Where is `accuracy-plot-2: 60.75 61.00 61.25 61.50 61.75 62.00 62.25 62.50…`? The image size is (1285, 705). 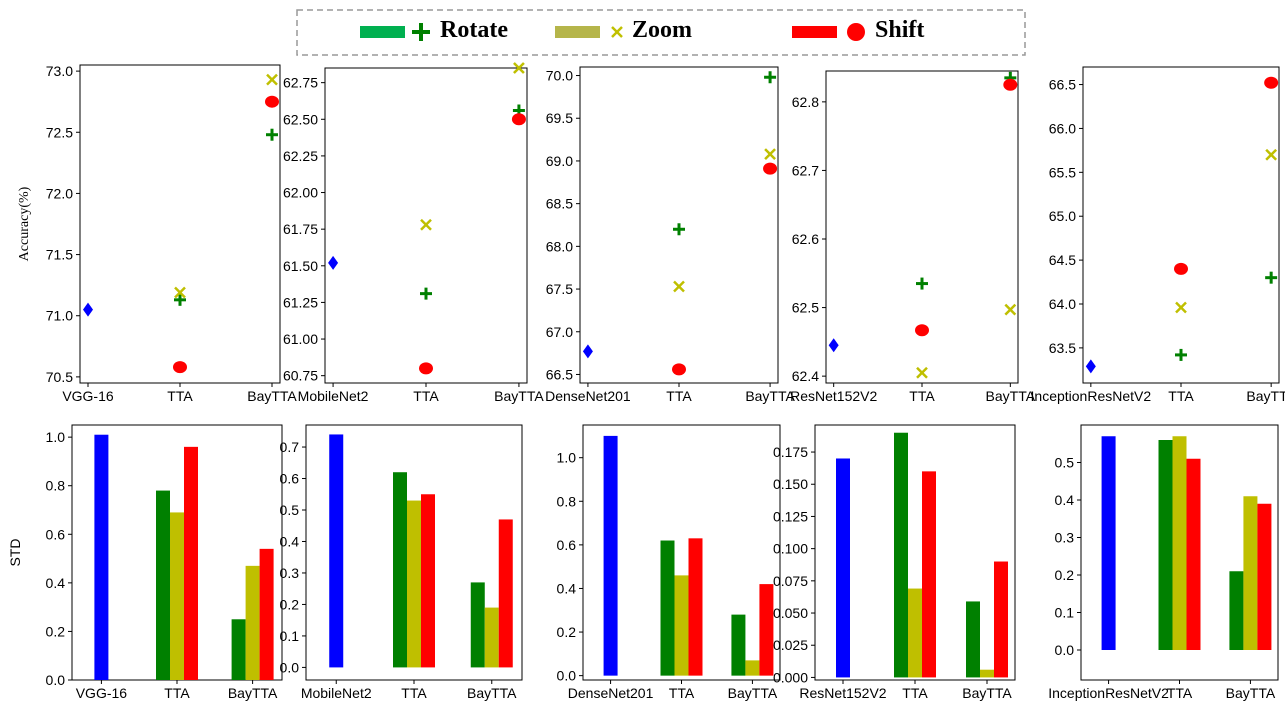 accuracy-plot-2: 60.75 61.00 61.25 61.50 61.75 62.00 62.25 62.50… is located at coordinates (413, 233).